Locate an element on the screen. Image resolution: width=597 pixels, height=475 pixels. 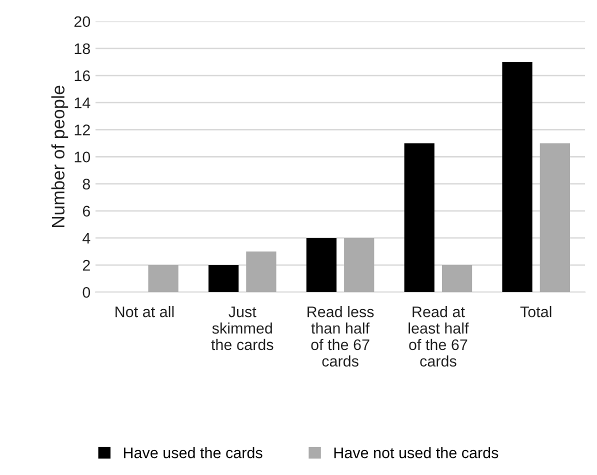
y-tick-label: 0 is located at coordinates (86, 292).